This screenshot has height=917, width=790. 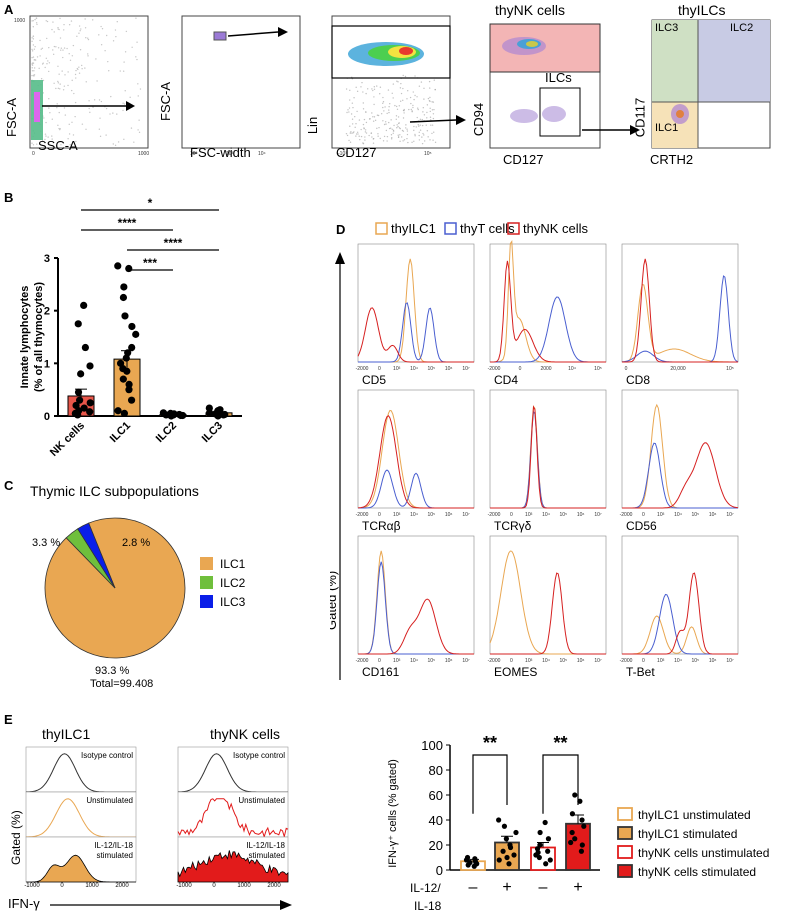 What do you see at coordinates (564, 661) in the screenshot?
I see `x-tick-label: 10⁵` at bounding box center [564, 661].